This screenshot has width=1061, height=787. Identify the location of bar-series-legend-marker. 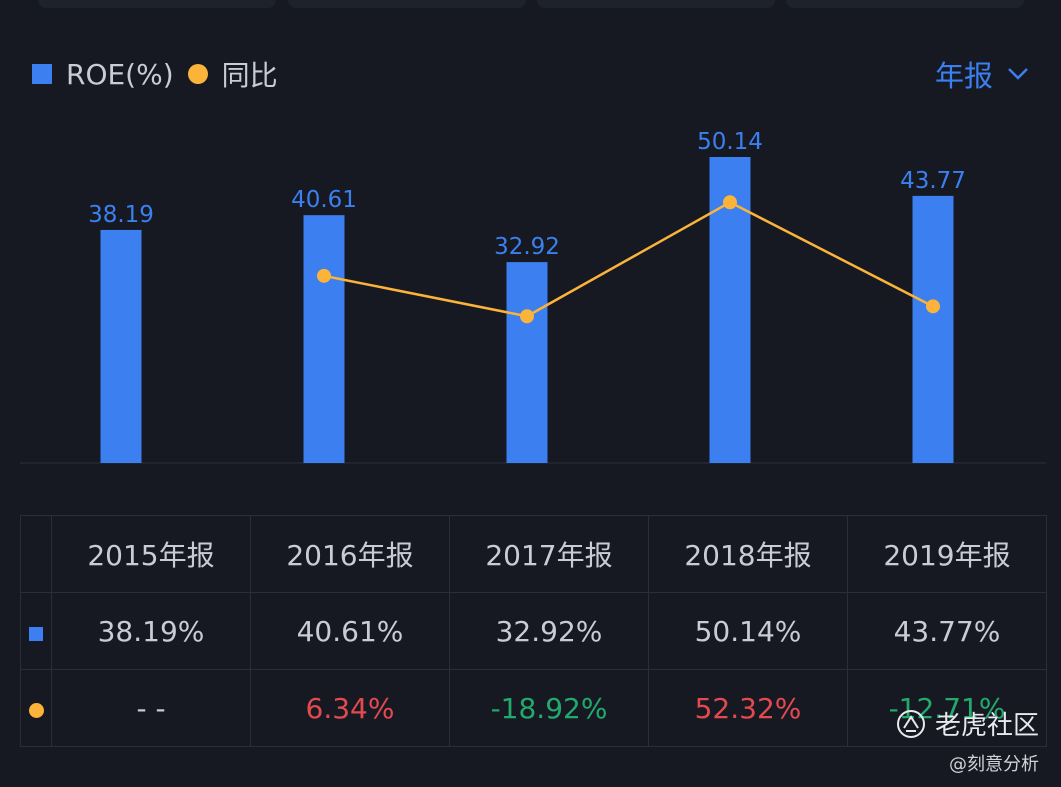
(42, 74).